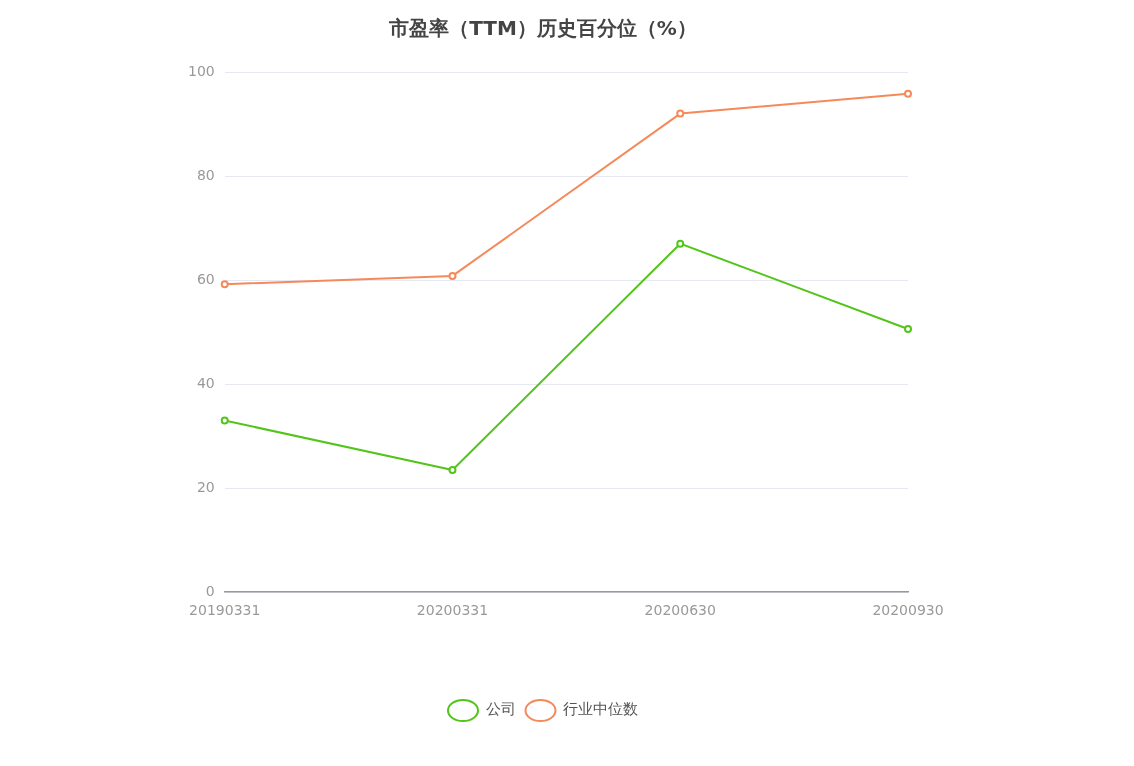 This screenshot has width=1134, height=766. I want to click on legend-label: 公司, so click(500, 709).